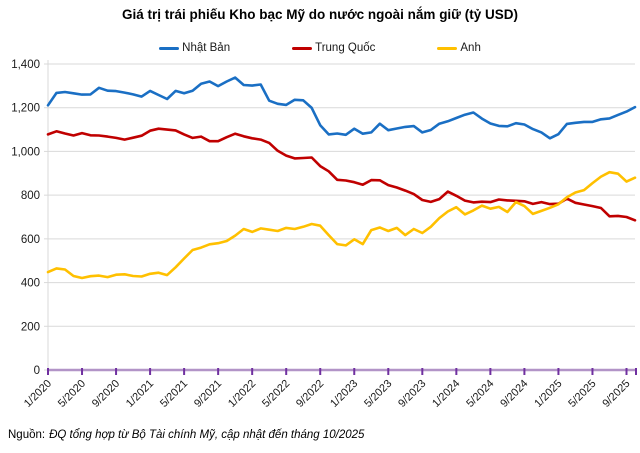  I want to click on x-tick-label: 1/2022, so click(242, 394).